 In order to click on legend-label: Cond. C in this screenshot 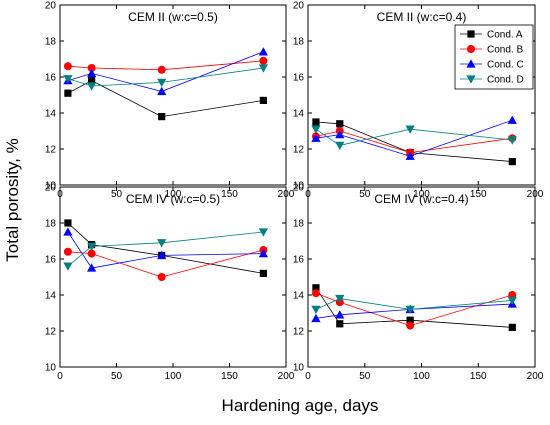, I will do `click(505, 65)`.